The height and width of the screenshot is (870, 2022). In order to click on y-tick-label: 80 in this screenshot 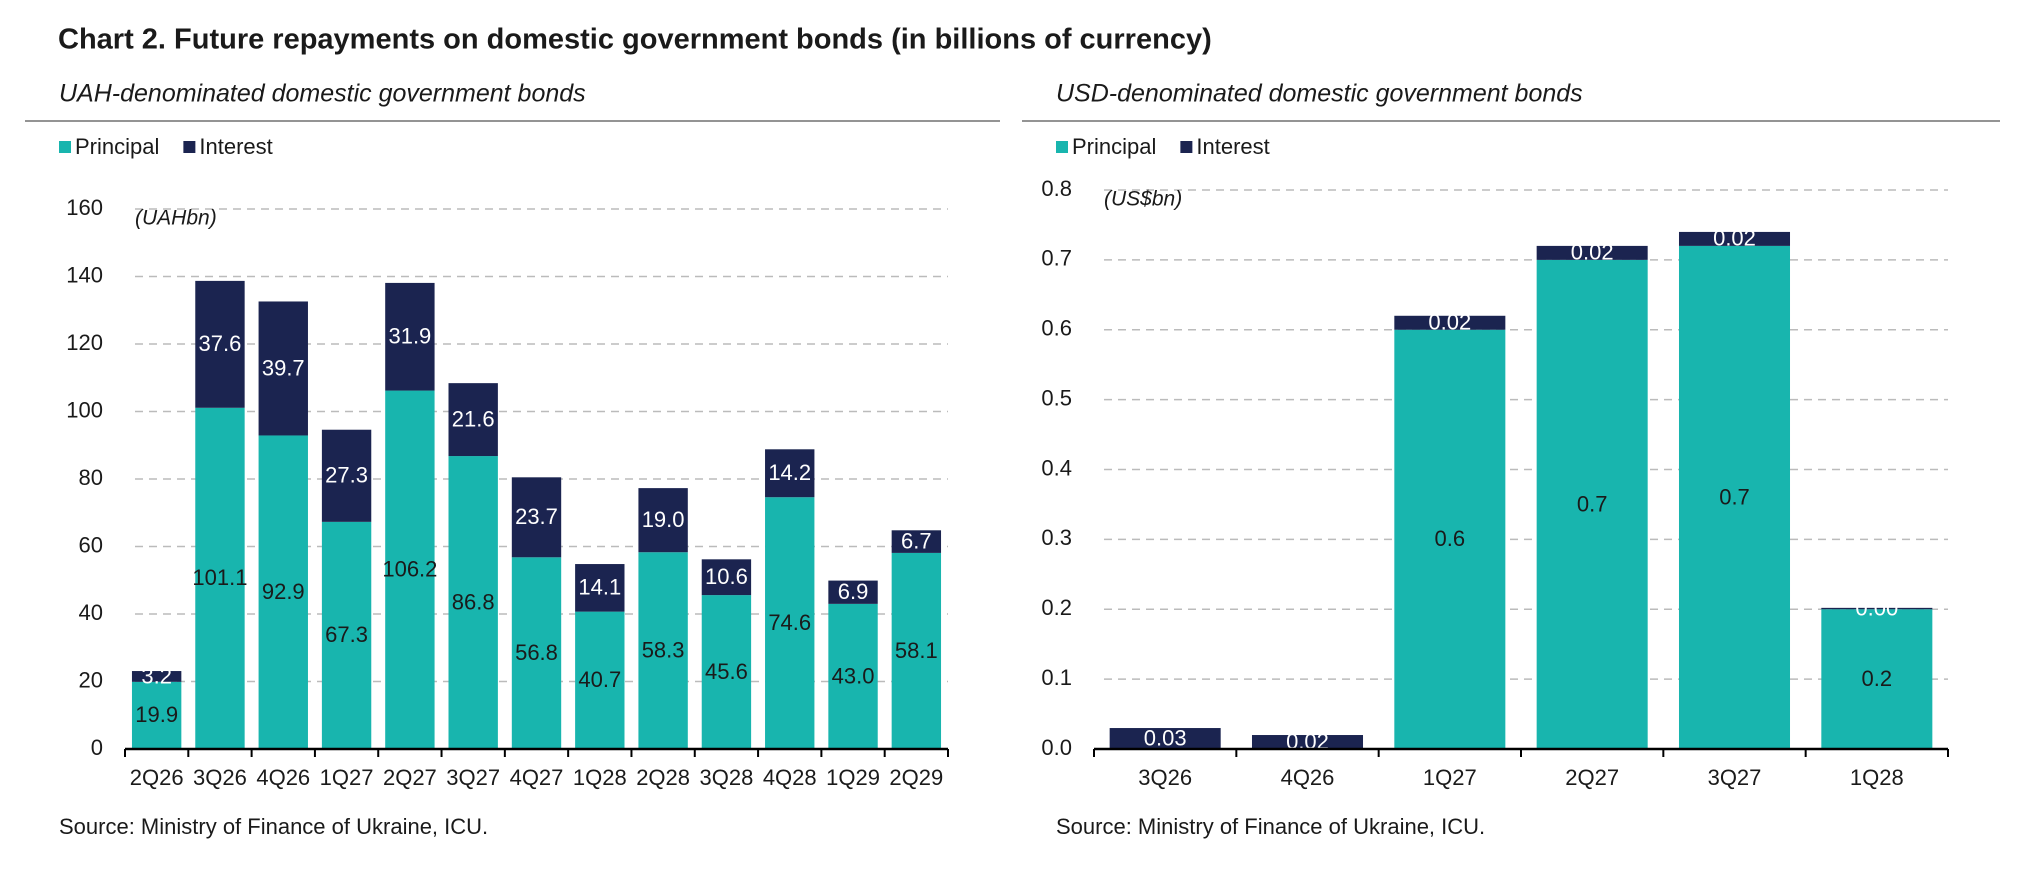, I will do `click(91, 477)`.